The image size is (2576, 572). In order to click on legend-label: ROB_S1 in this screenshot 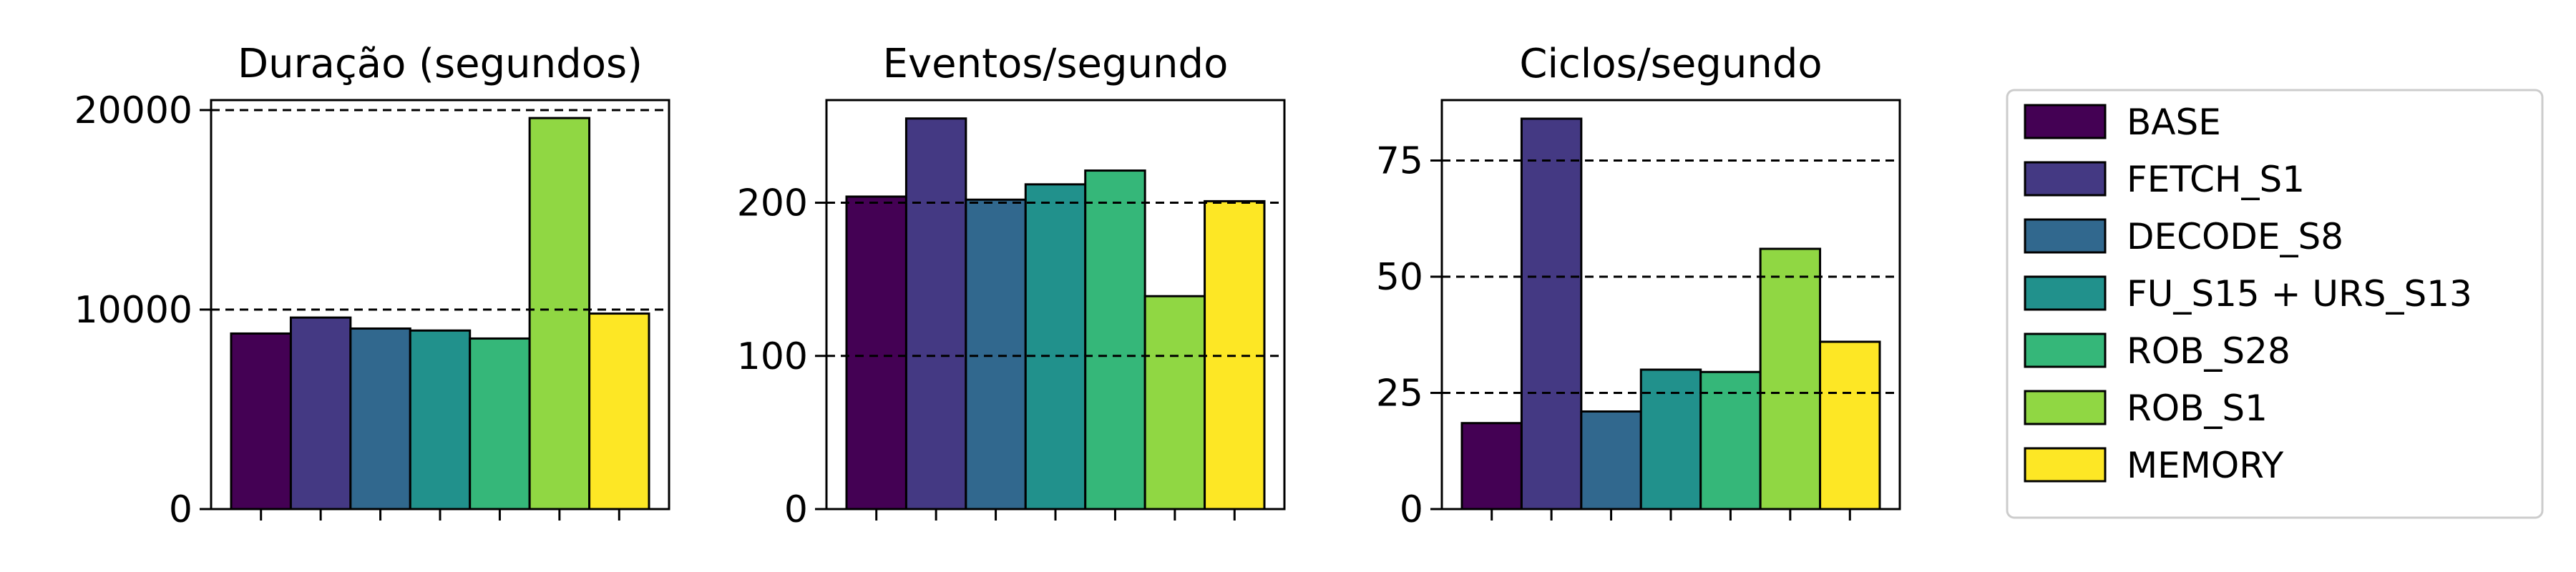, I will do `click(2197, 408)`.